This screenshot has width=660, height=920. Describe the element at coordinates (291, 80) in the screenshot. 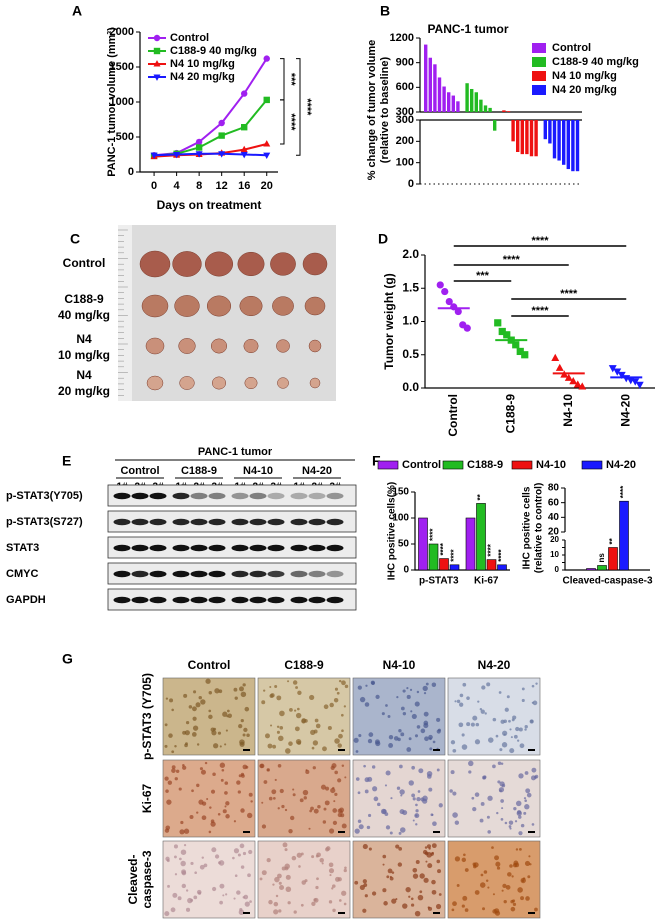

I see `significance: ***` at that location.